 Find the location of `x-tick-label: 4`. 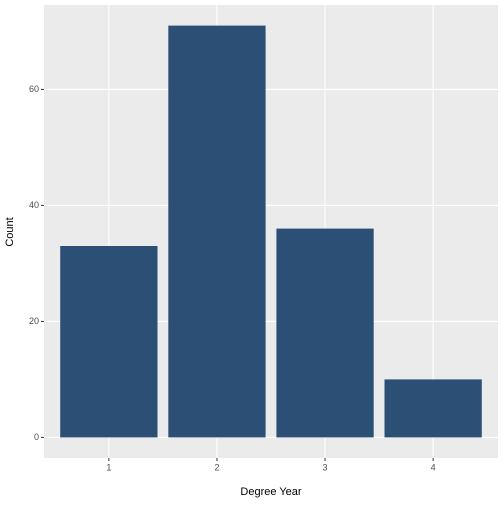

x-tick-label: 4 is located at coordinates (433, 467).